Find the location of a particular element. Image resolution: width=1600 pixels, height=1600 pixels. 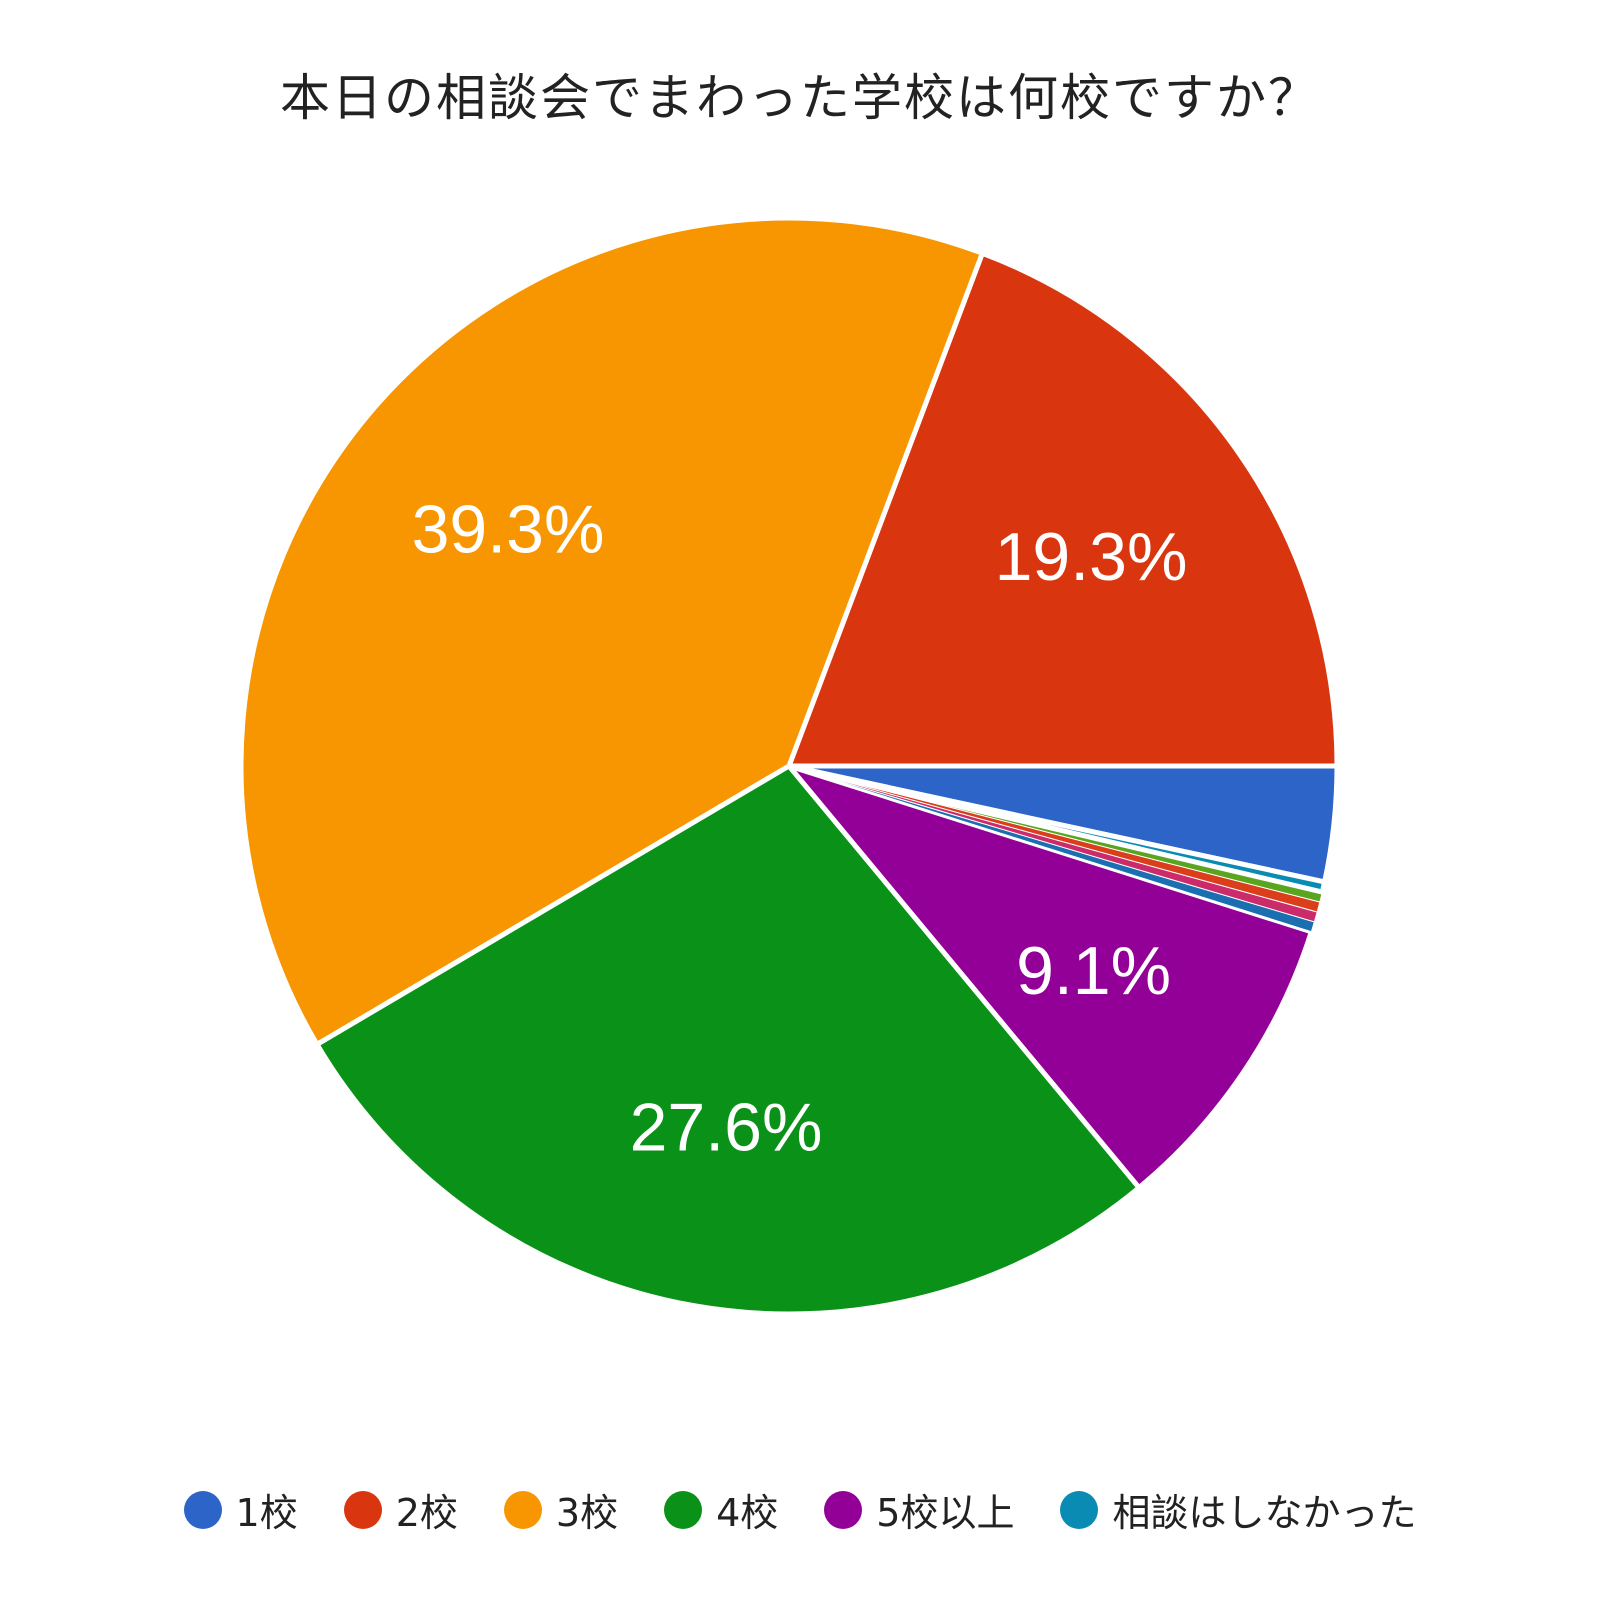

legend-label: 5校以上 is located at coordinates (945, 1513).